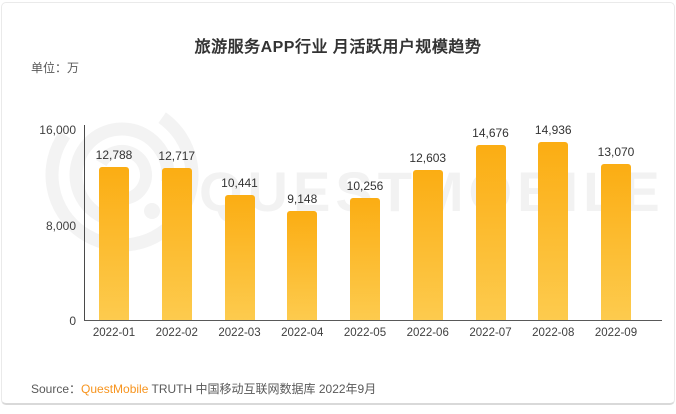  Describe the element at coordinates (302, 198) in the screenshot. I see `bar-value-label: 9,148` at that location.